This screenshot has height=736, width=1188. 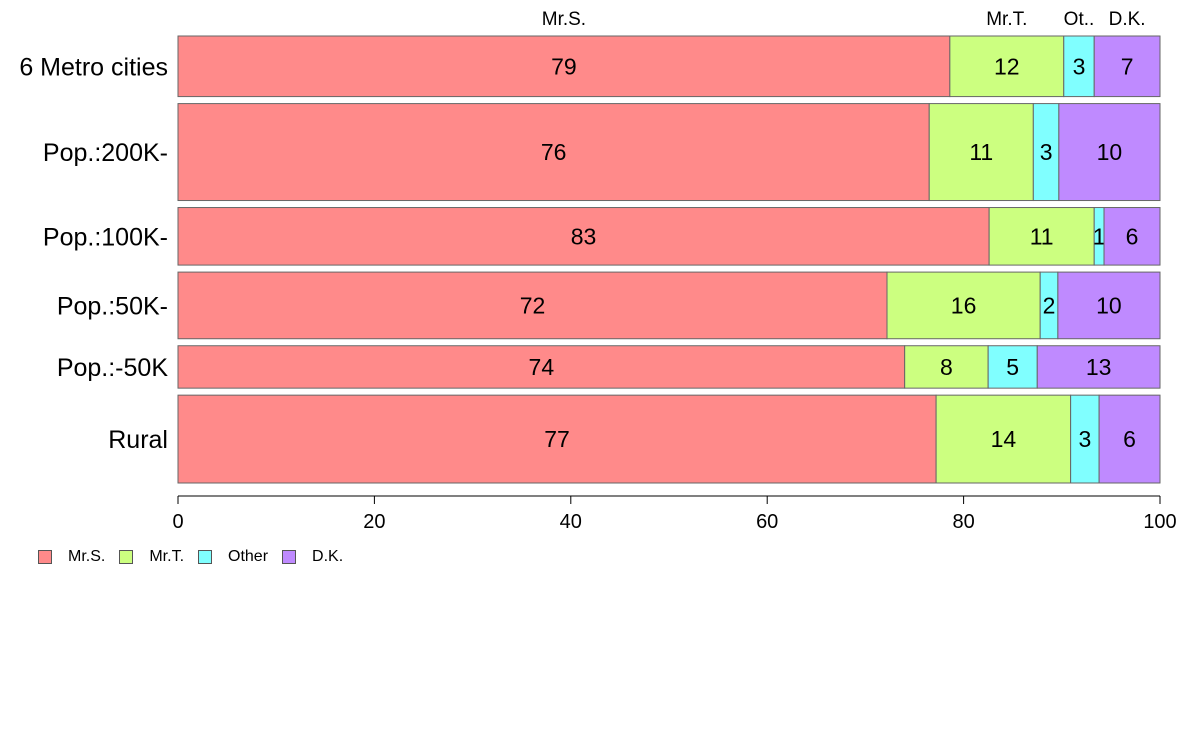 I want to click on bar-value-label: 1, so click(x=1099, y=236).